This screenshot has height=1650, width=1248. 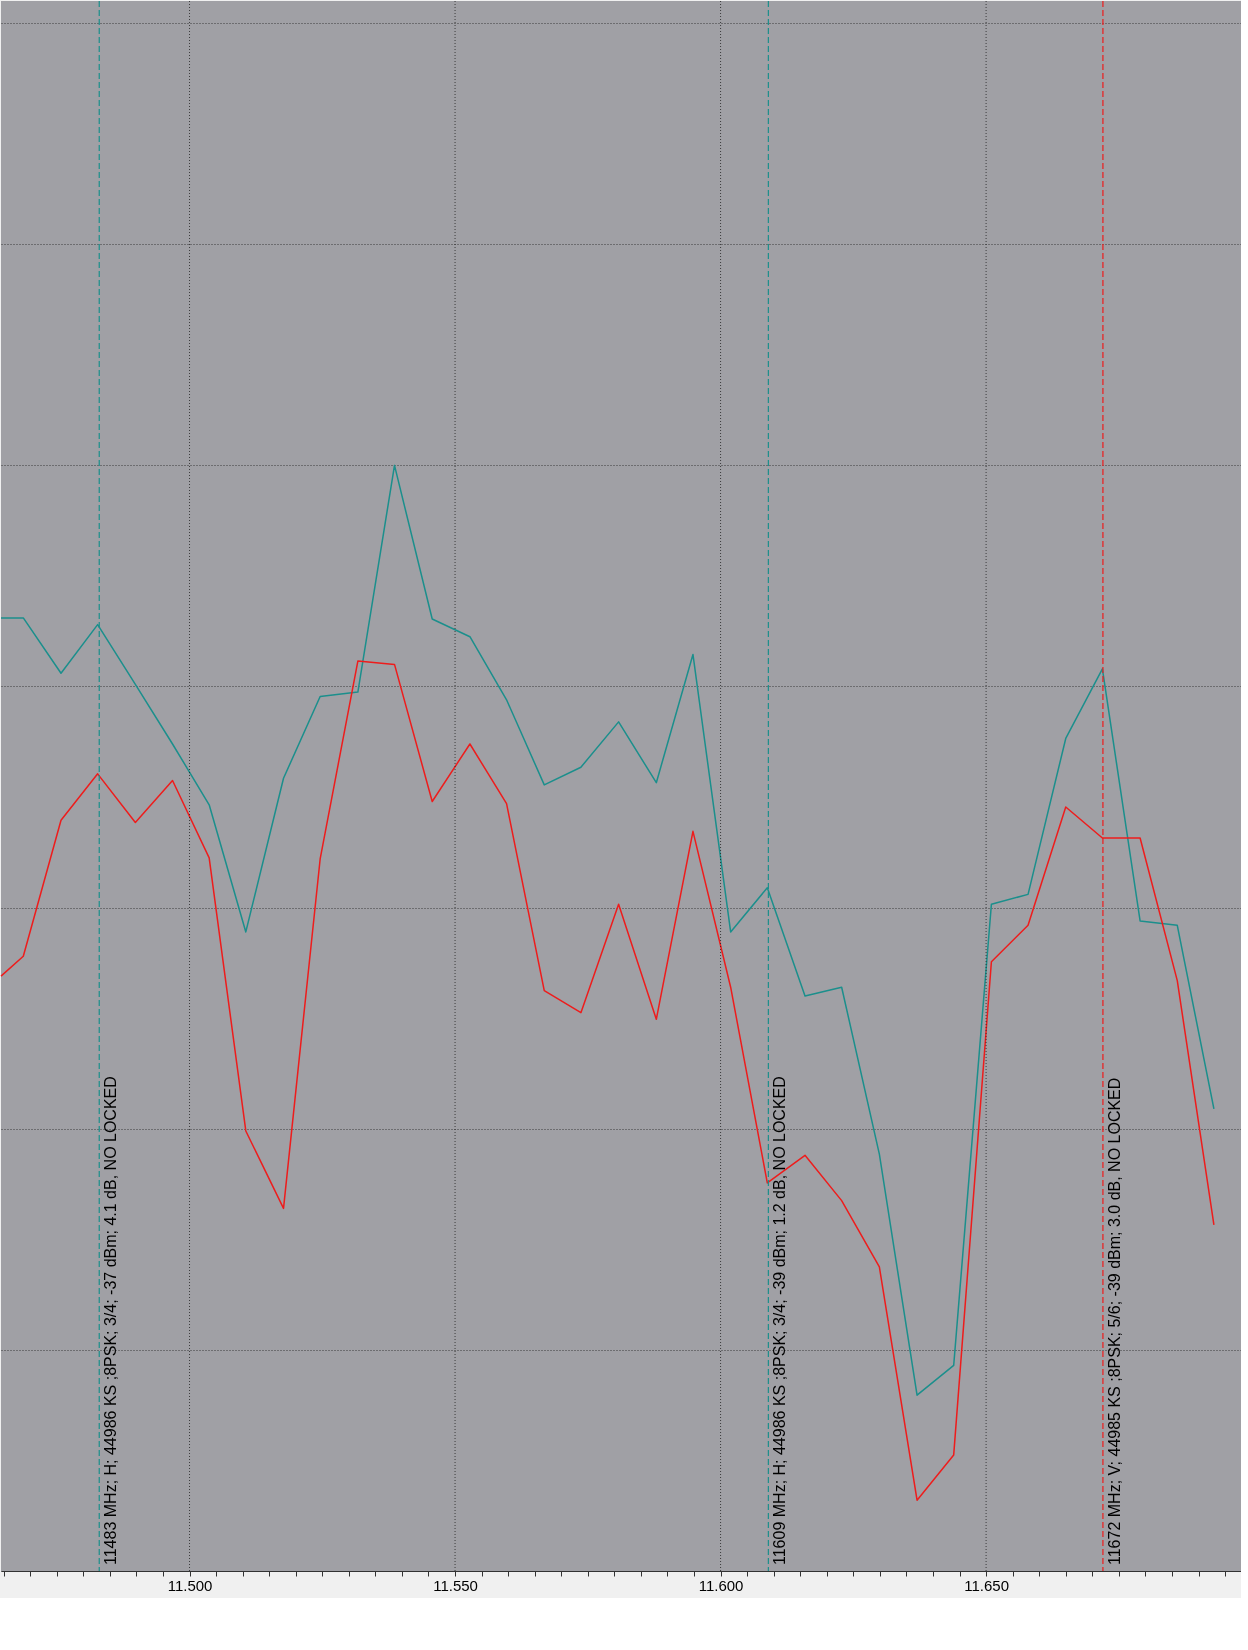 I want to click on x-tick-label: 11.550, so click(x=455, y=1585).